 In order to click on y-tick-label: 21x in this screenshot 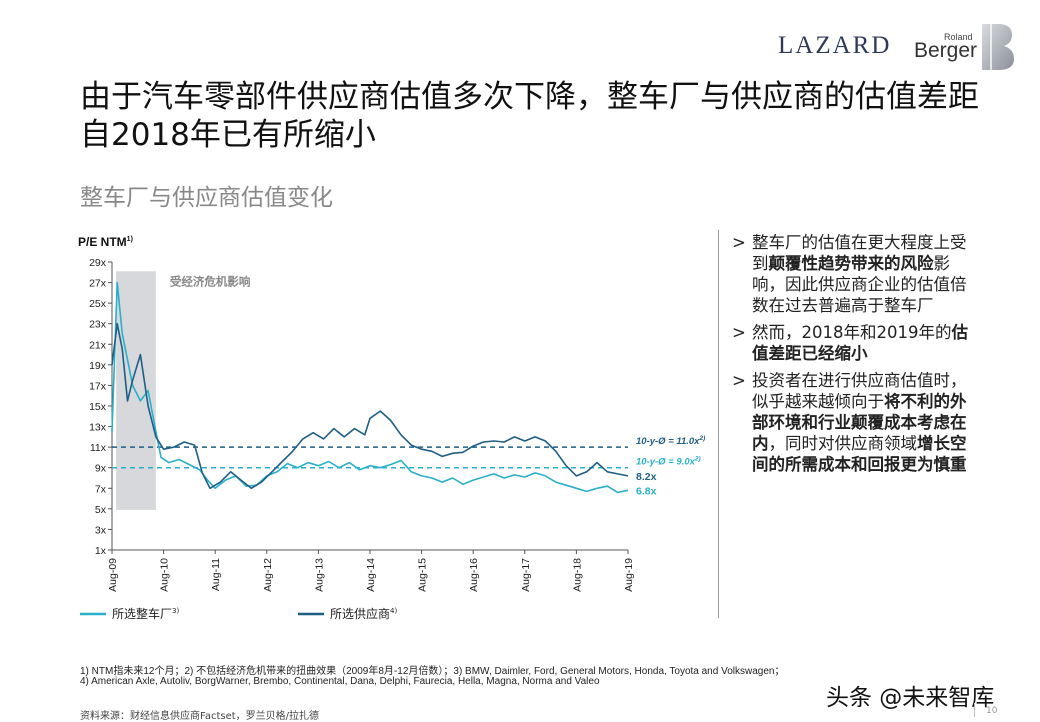, I will do `click(98, 345)`.